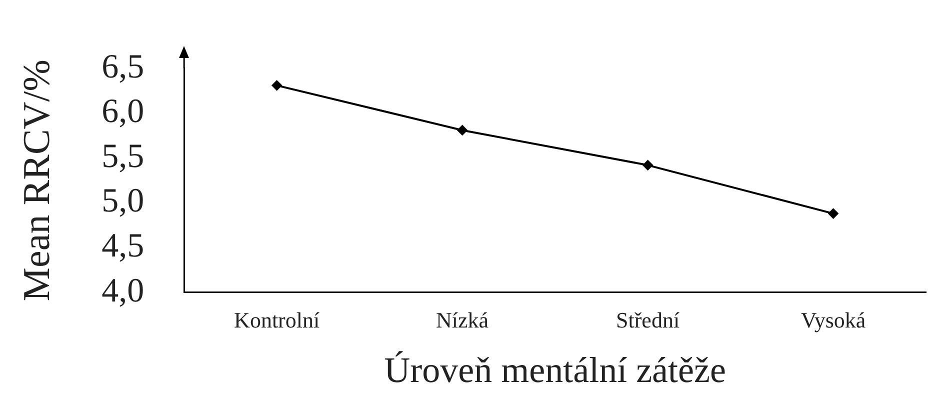 This screenshot has height=400, width=946. Describe the element at coordinates (462, 319) in the screenshot. I see `x-tick-label: Nízká` at that location.